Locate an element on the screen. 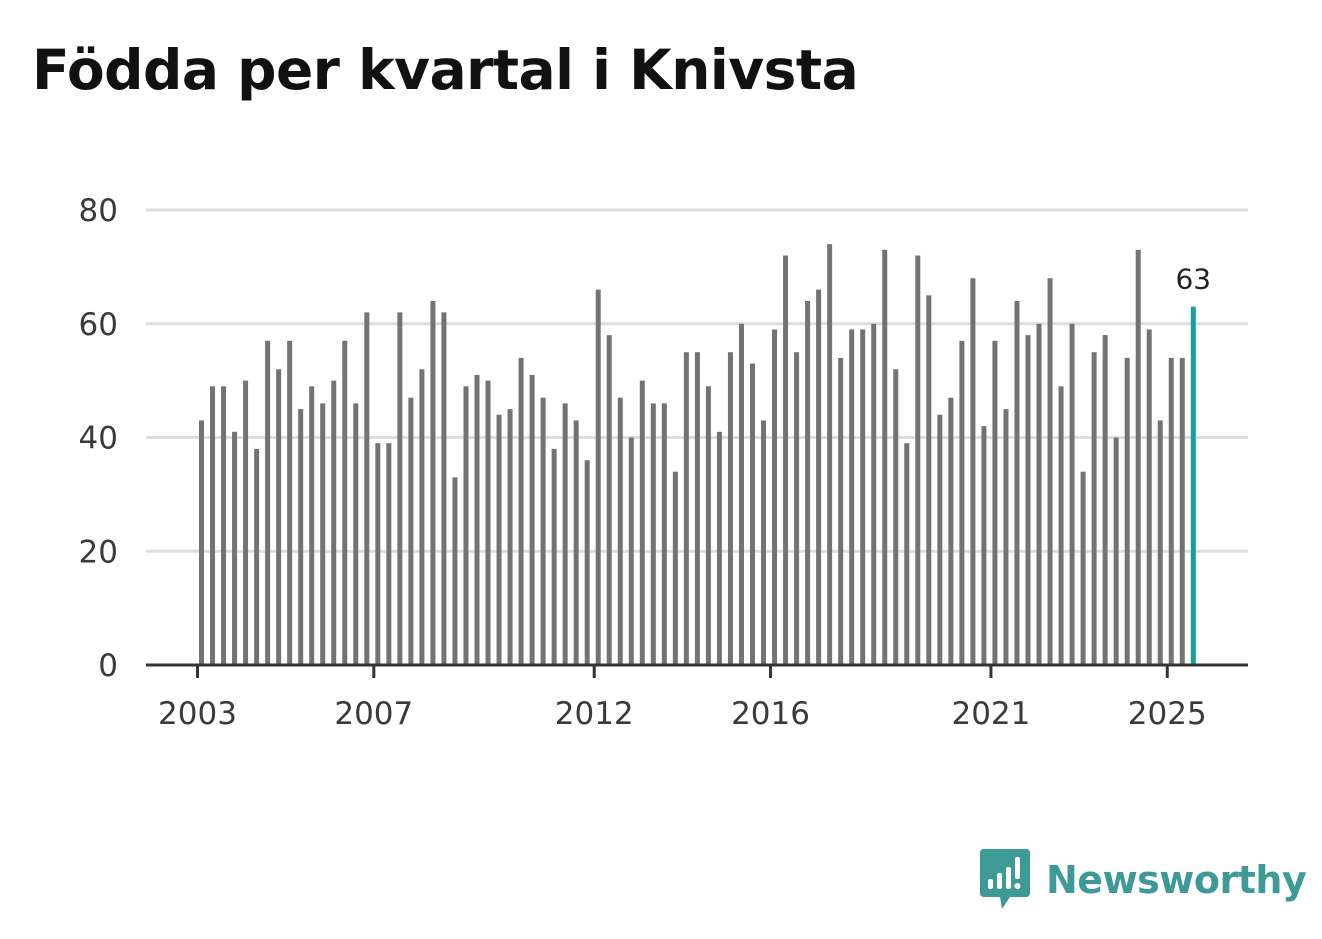 The height and width of the screenshot is (939, 1322). brand-name: Newsworthy is located at coordinates (1176, 880).